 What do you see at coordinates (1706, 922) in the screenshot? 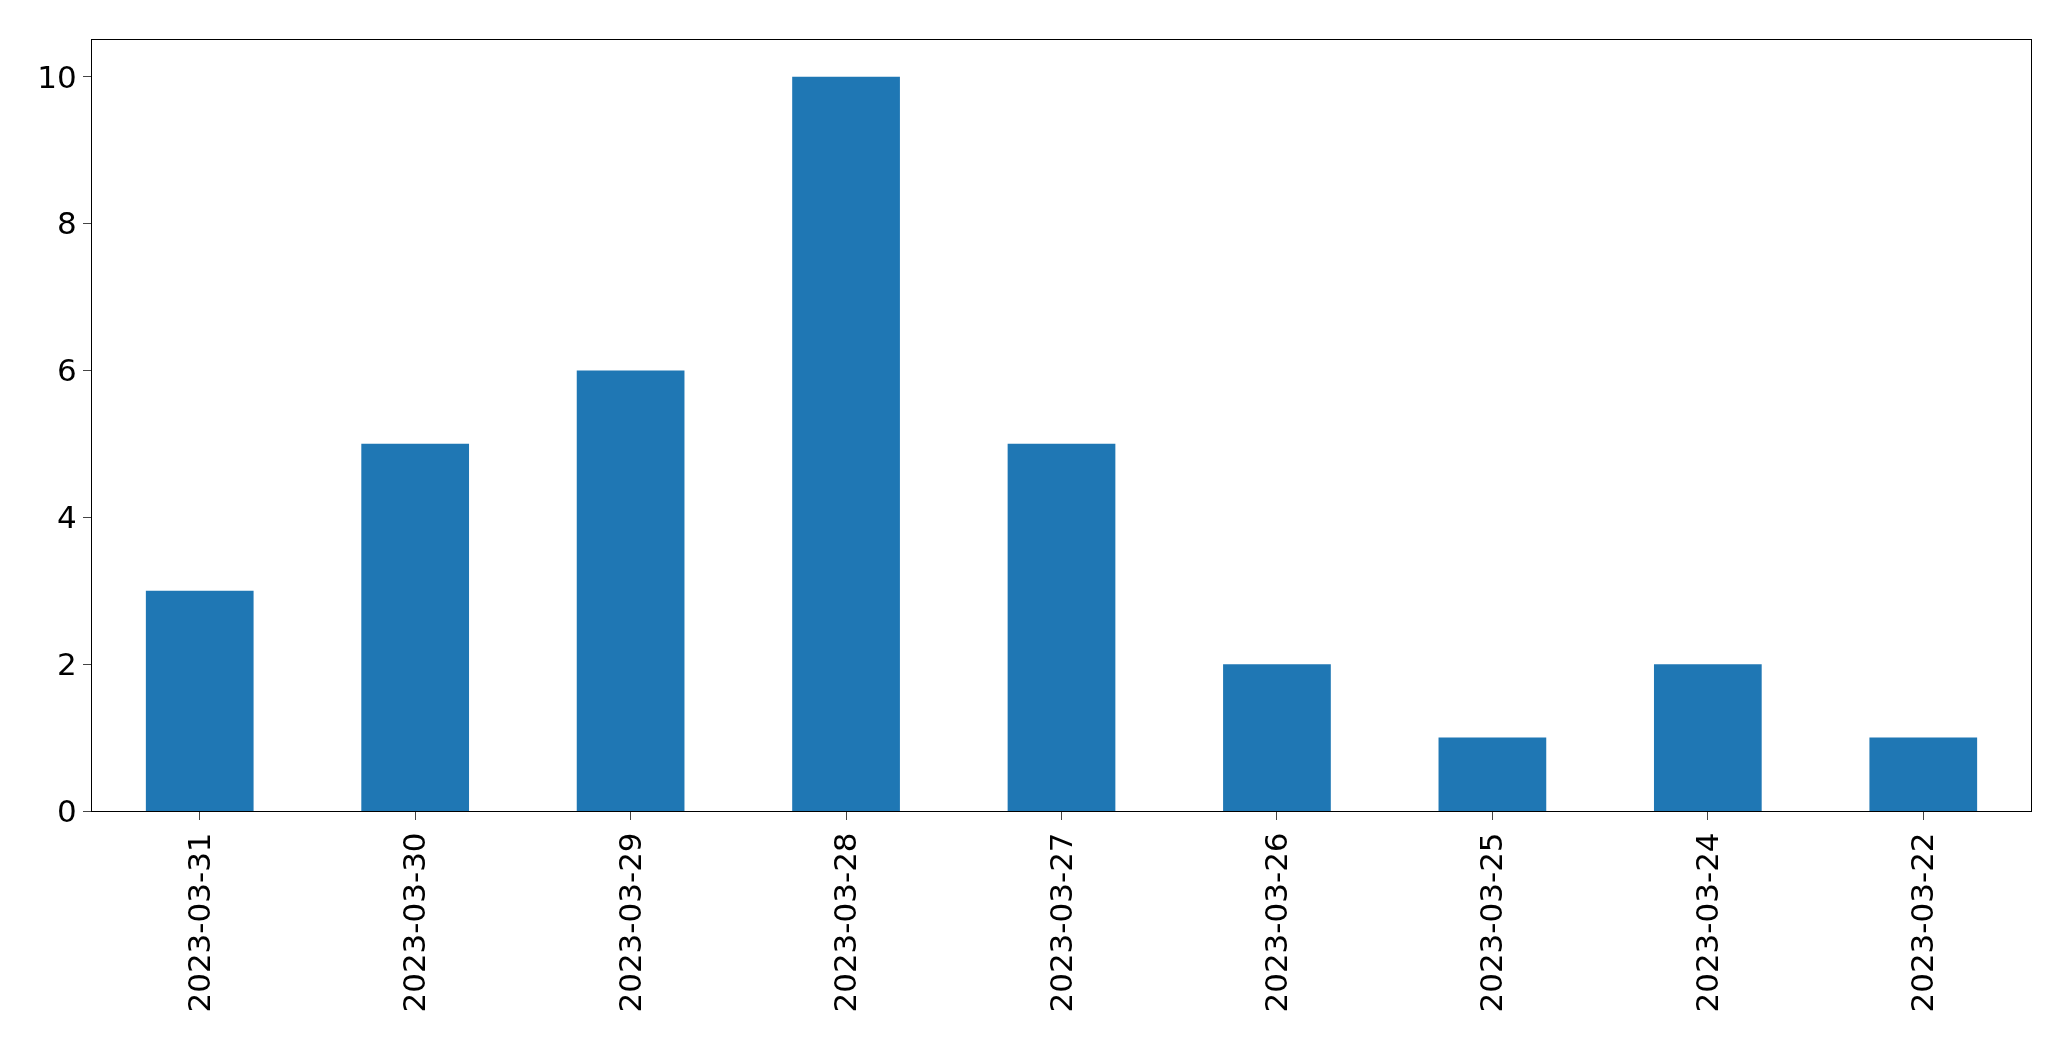
I see `x-tick-label: 2023-03-24` at bounding box center [1706, 922].